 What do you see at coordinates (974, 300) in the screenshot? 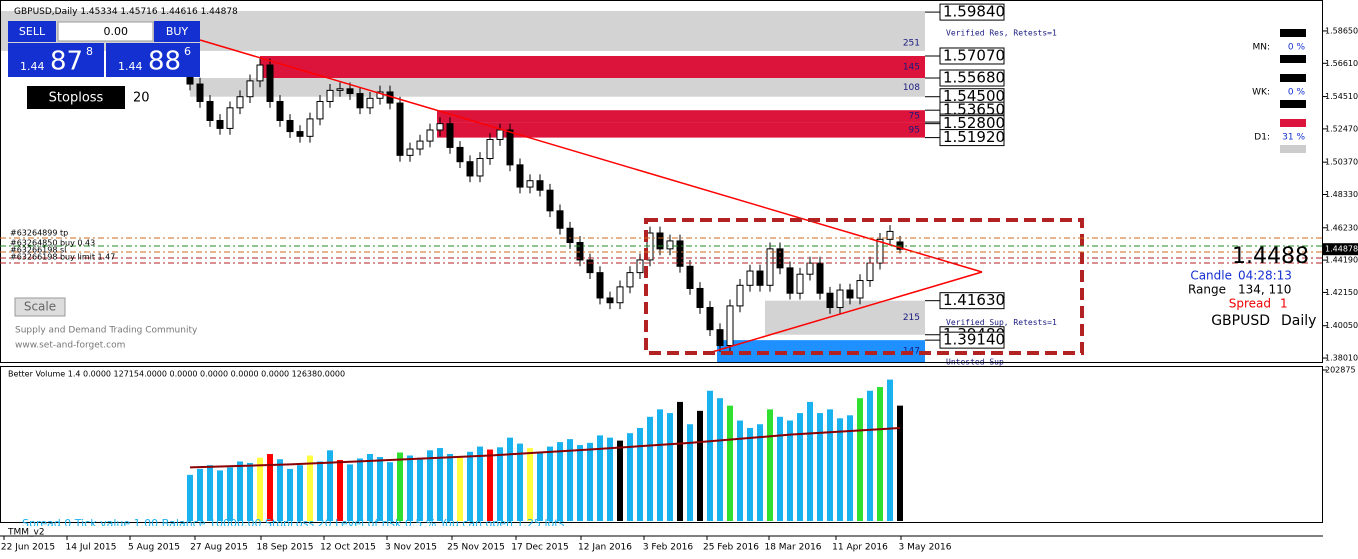
I see `level-label: 1.41630` at bounding box center [974, 300].